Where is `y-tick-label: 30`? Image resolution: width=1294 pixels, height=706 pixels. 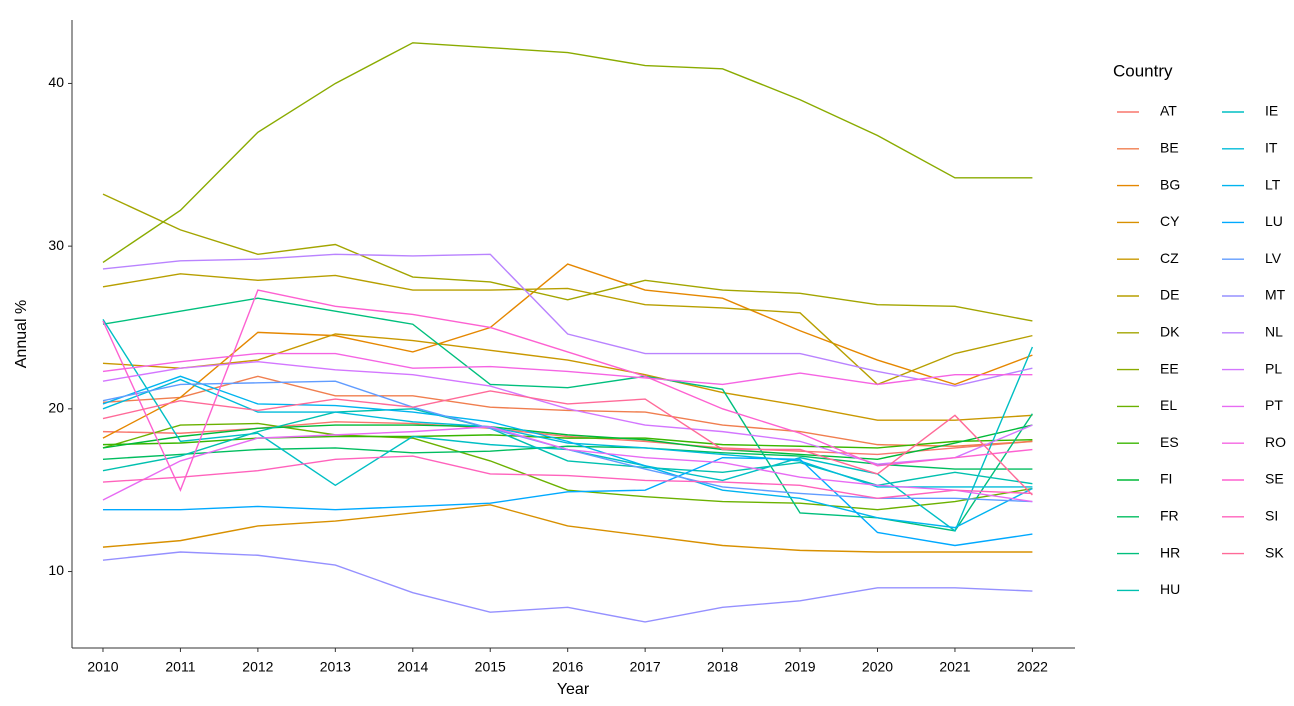 y-tick-label: 30 is located at coordinates (56, 245).